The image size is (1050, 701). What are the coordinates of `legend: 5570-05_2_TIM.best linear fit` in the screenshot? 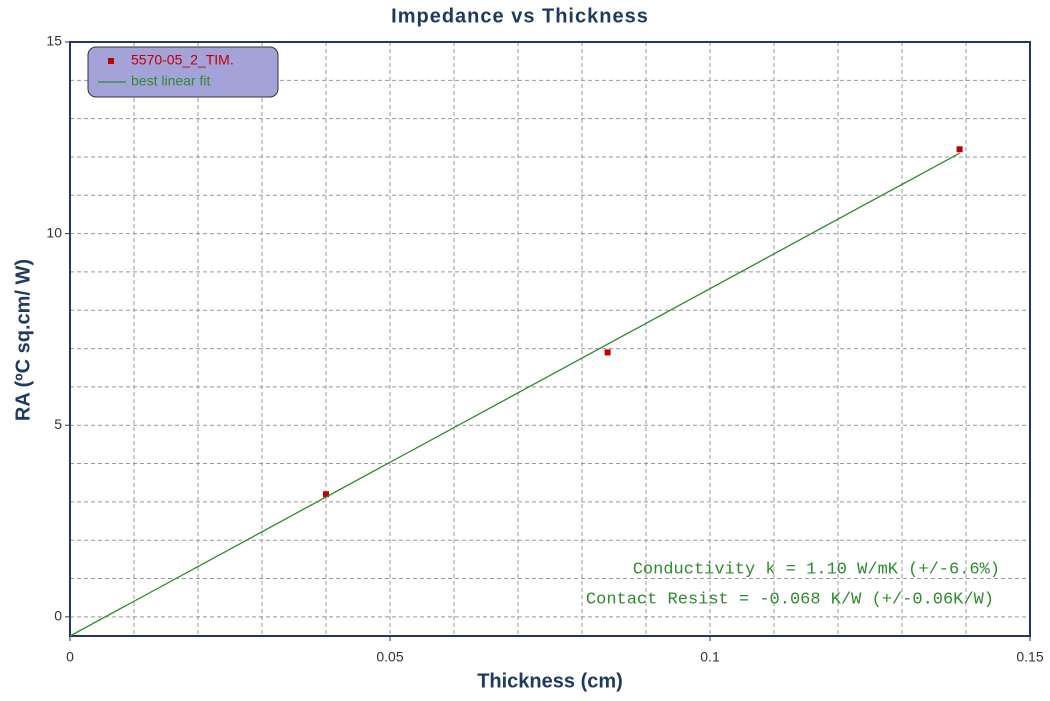 It's located at (183, 72).